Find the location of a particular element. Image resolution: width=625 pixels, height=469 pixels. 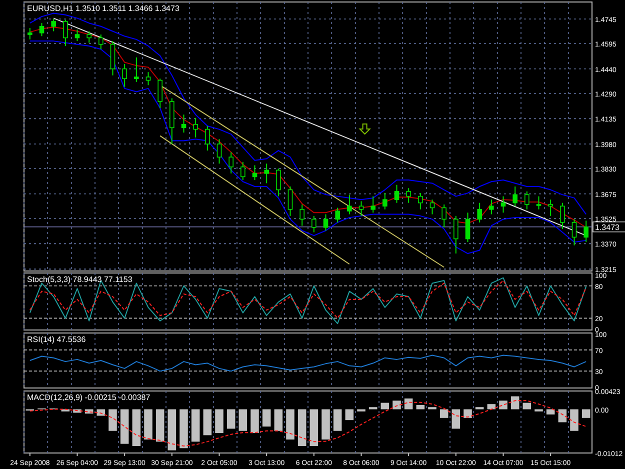

chart-title: EURUSD,H1 1.3510 1.3511 1.3466 1.3473 is located at coordinates (103, 8).